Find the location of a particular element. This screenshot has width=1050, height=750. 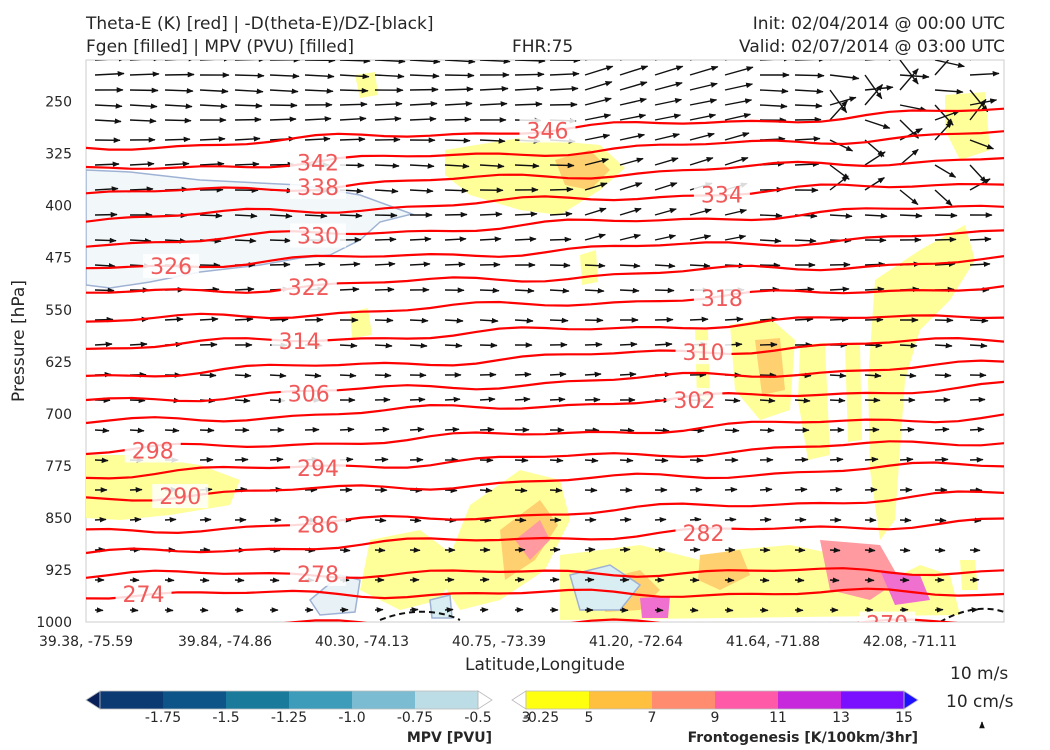

theta-e-label-298: 298 is located at coordinates (153, 452).